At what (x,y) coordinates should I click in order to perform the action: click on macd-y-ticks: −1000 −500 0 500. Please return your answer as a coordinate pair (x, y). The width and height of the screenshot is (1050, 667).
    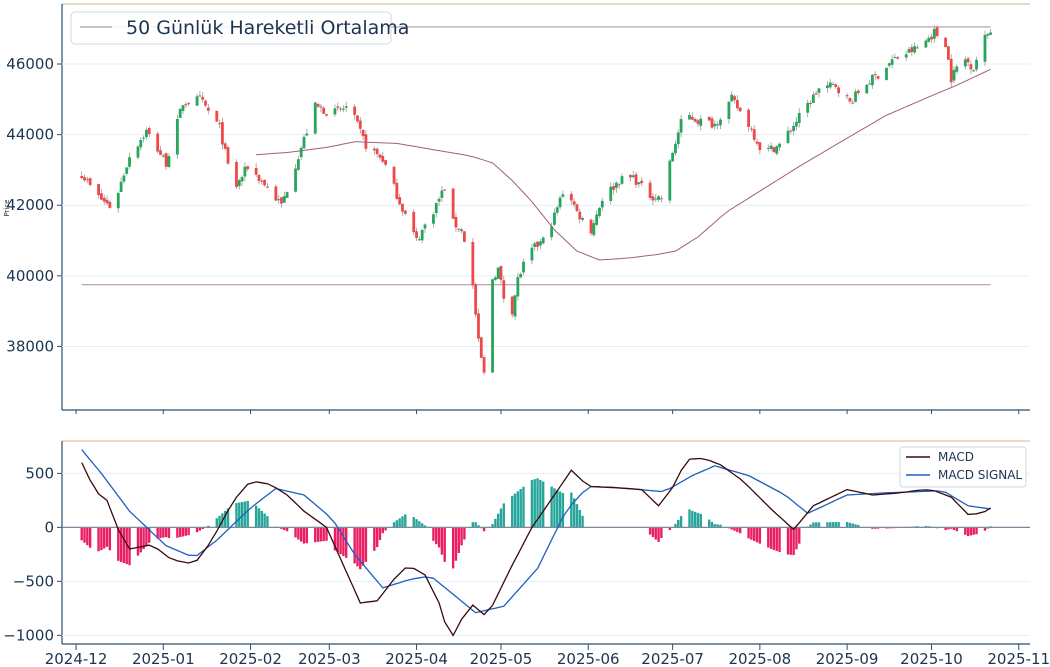
    Looking at the image, I should click on (32, 554).